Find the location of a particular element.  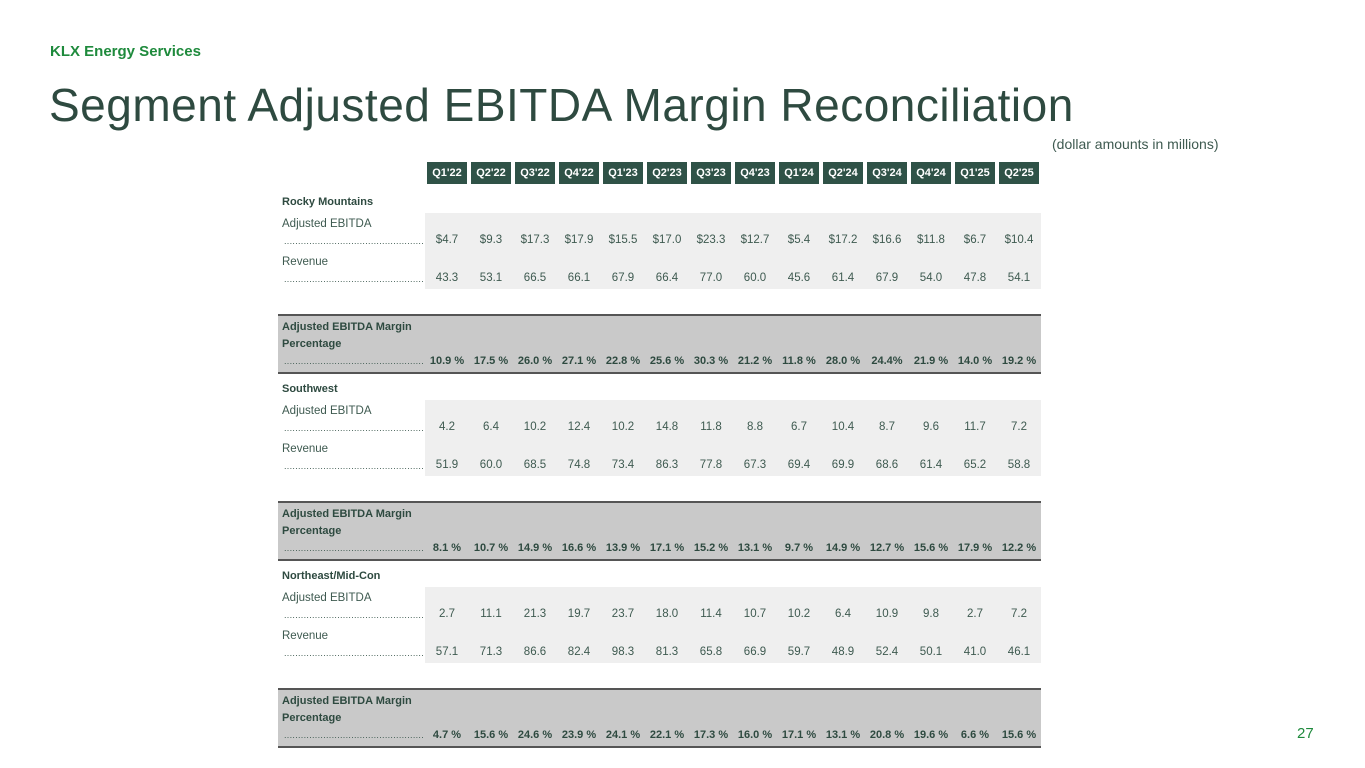

ebitda-value: $17.3 is located at coordinates (535, 240).